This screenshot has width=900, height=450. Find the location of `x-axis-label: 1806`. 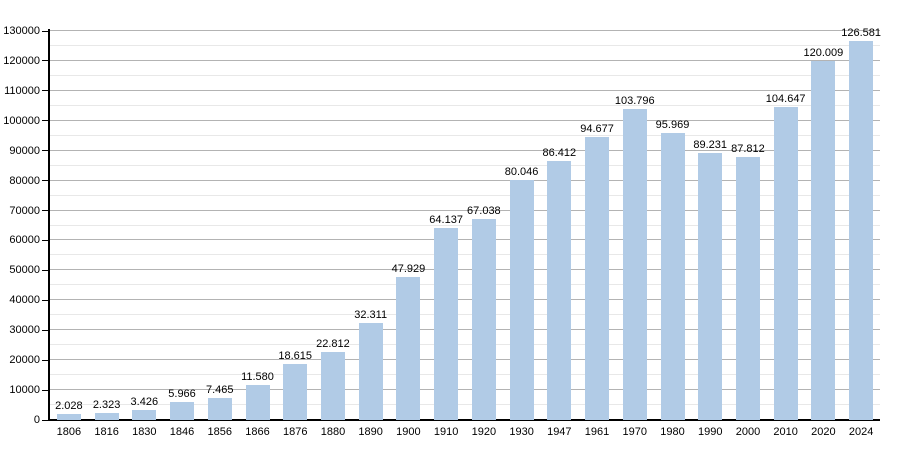

x-axis-label: 1806 is located at coordinates (69, 432).